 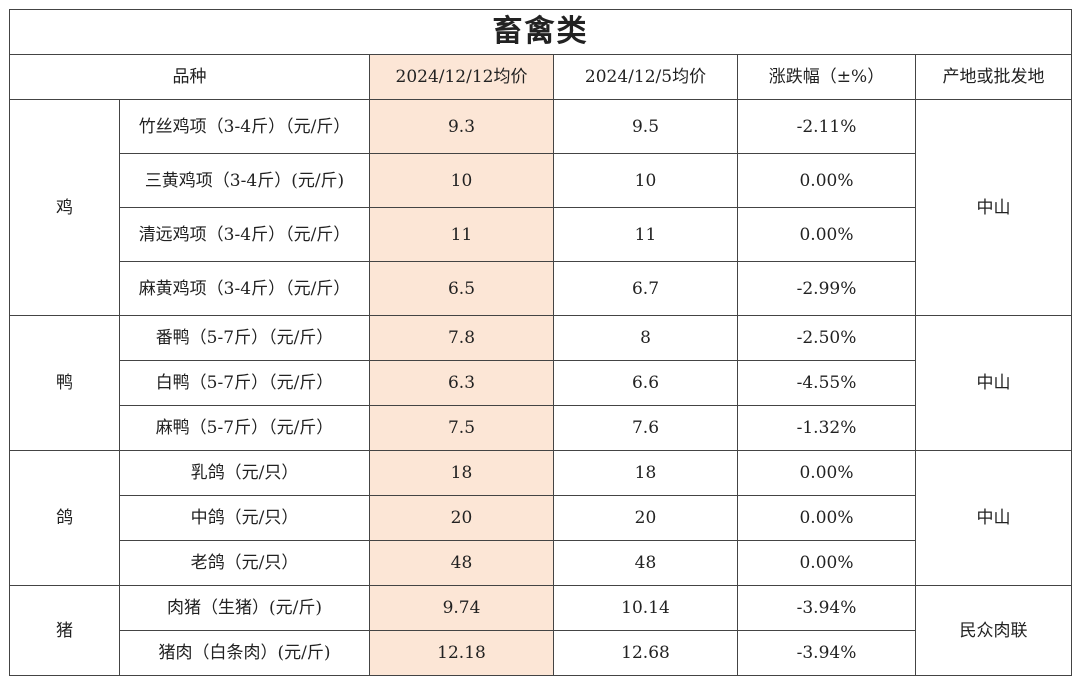 I want to click on category-cell: 鸡, so click(x=64, y=207).